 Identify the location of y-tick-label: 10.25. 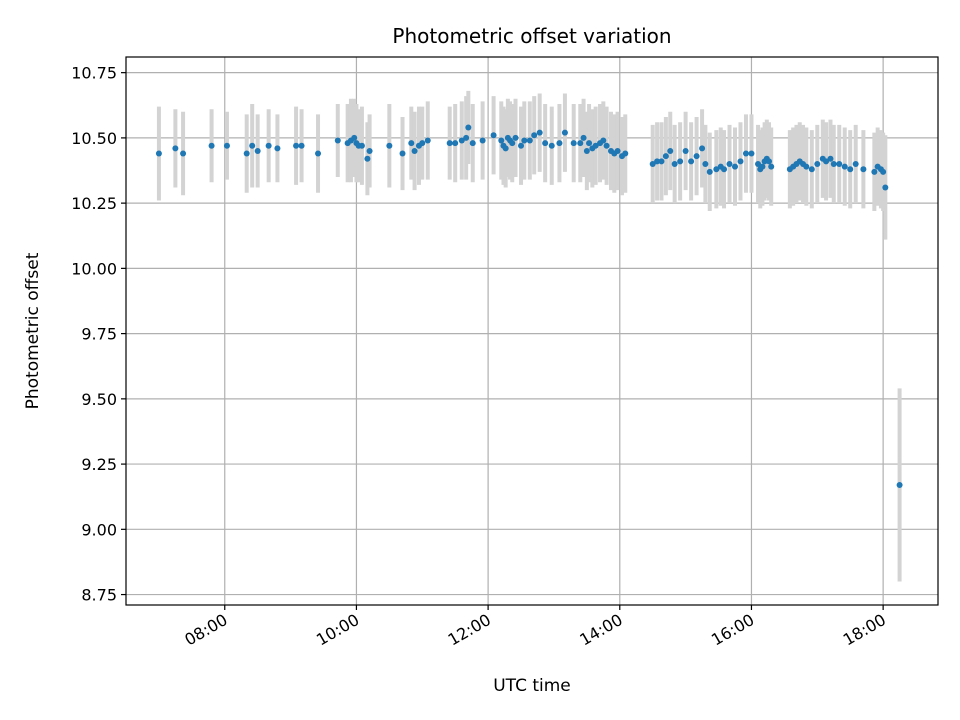
(94, 203).